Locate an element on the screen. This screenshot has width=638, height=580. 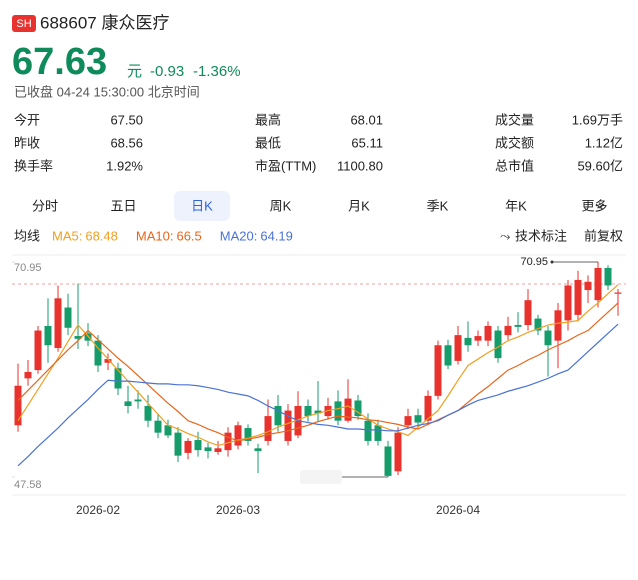
stat-label: 昨收 is located at coordinates (27, 142).